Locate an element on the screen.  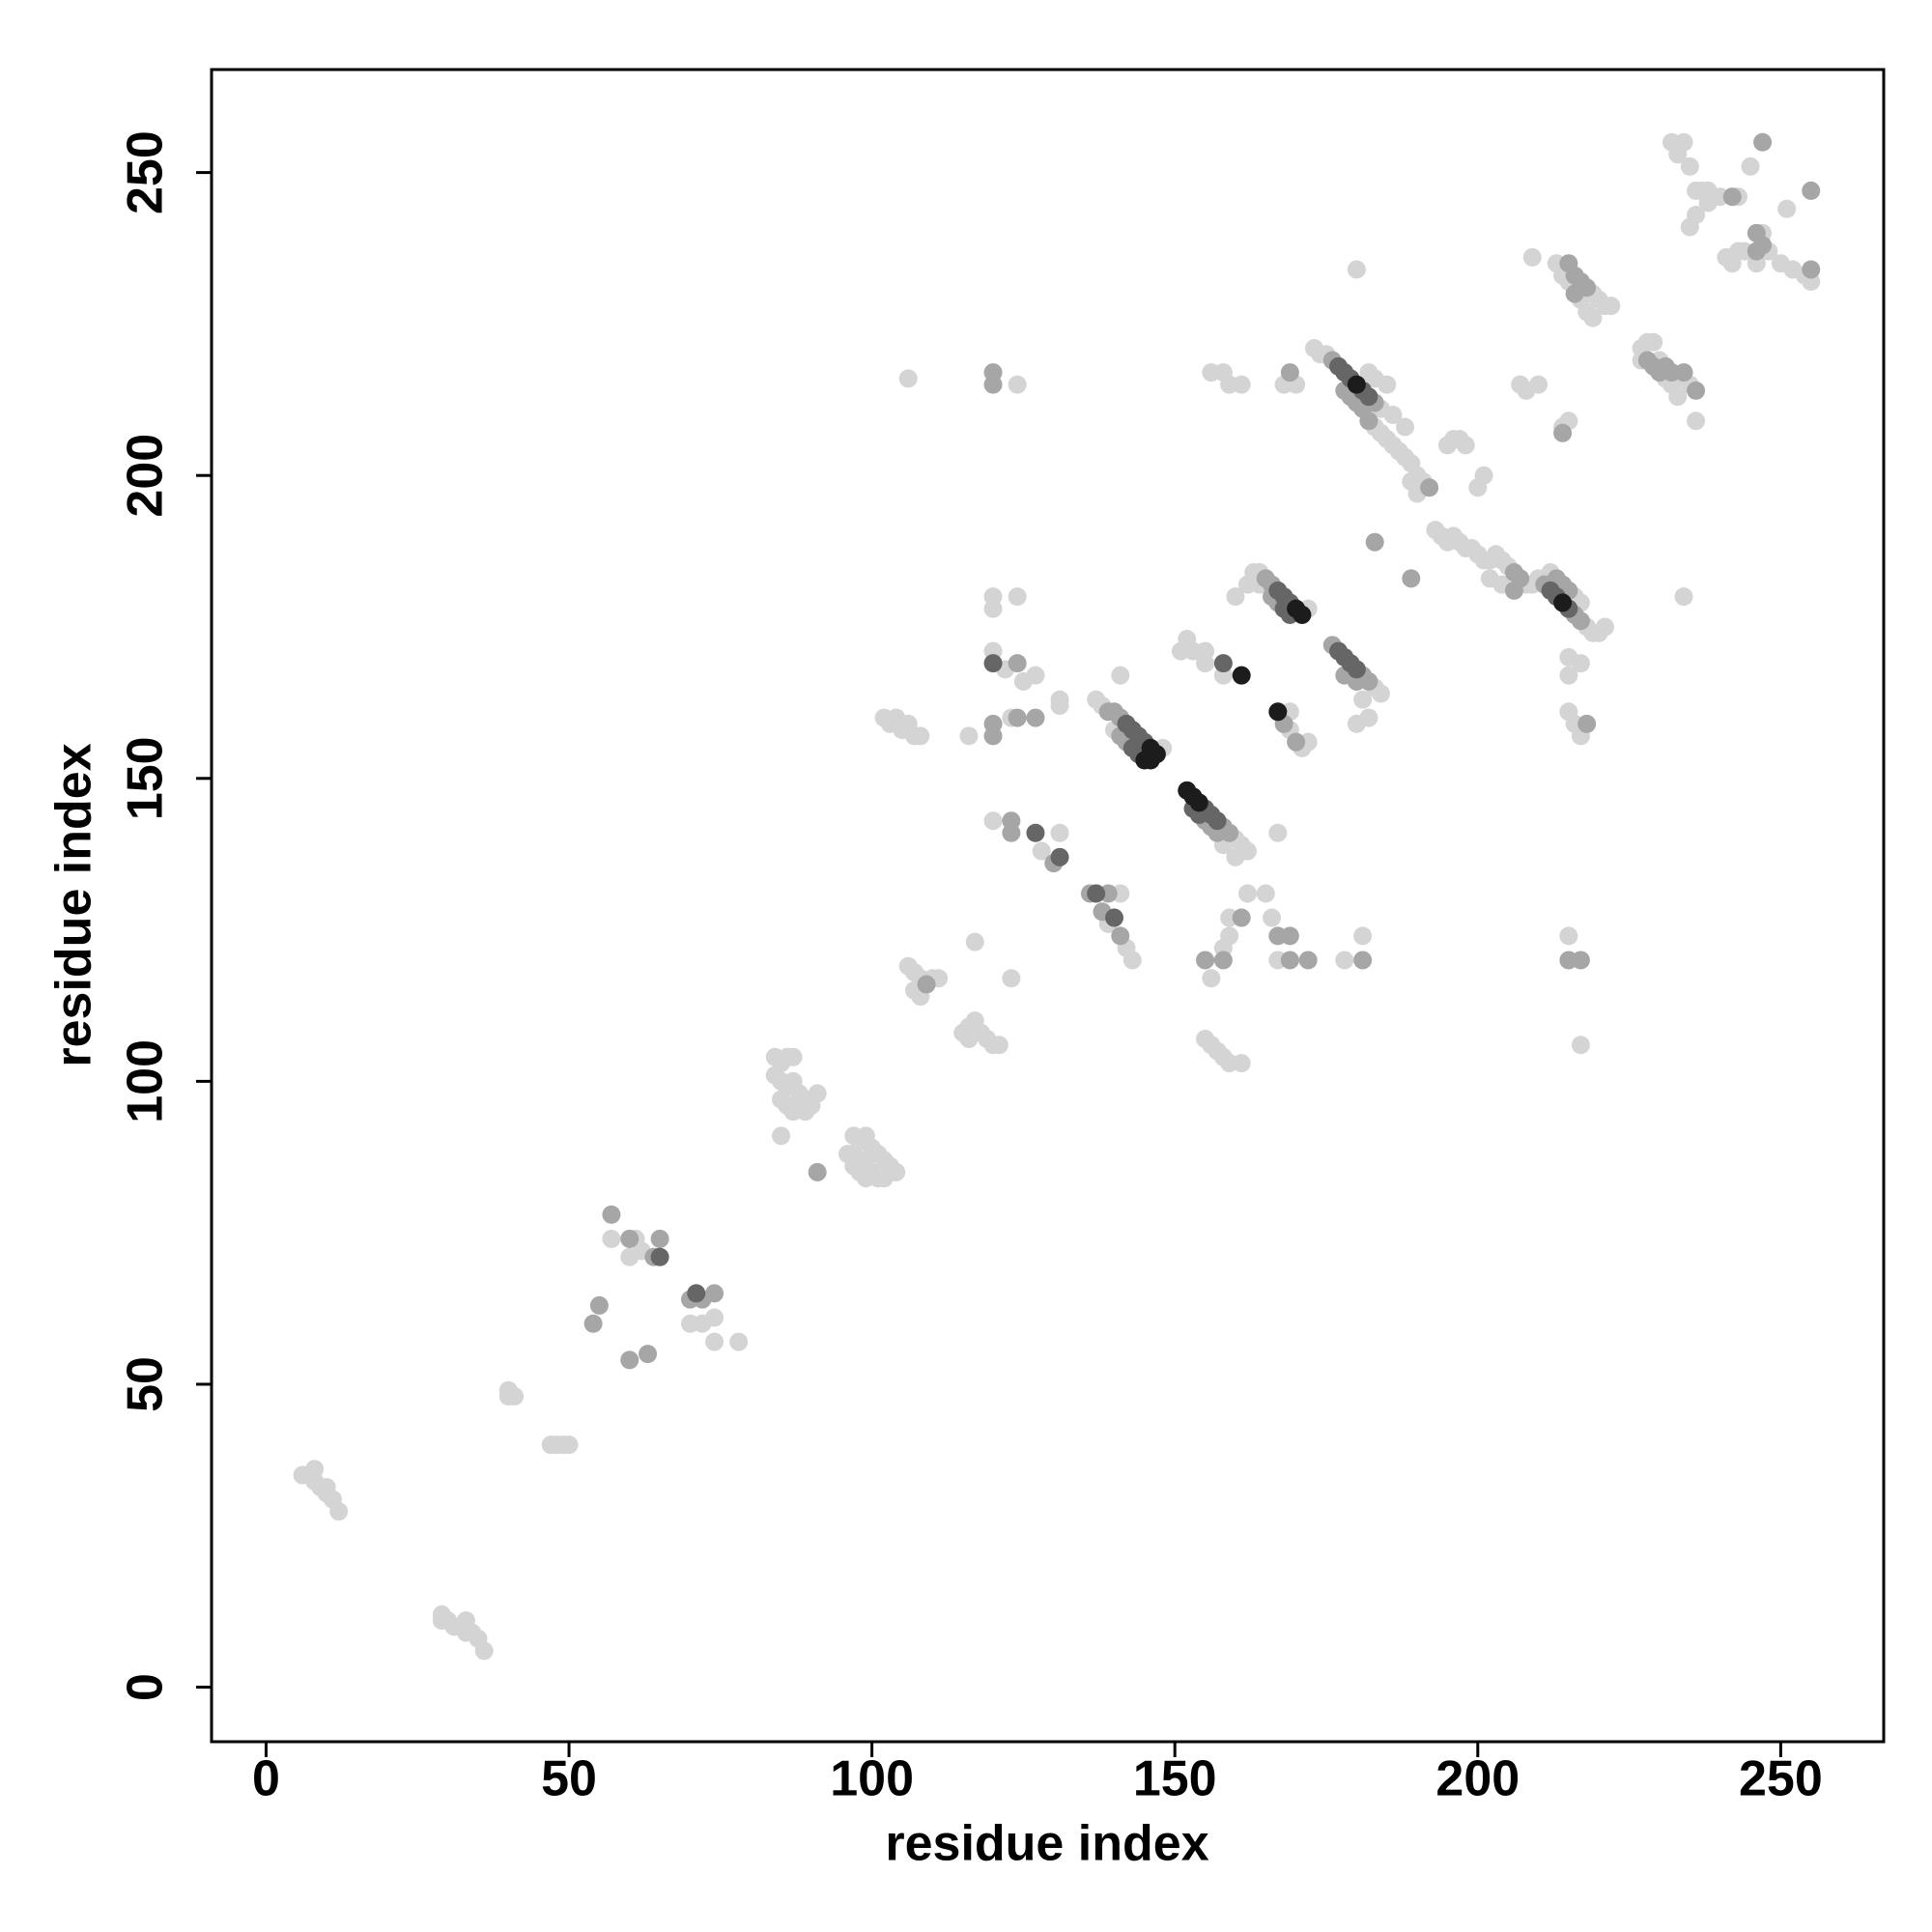
y-tick-label: 50 is located at coordinates (146, 1384).